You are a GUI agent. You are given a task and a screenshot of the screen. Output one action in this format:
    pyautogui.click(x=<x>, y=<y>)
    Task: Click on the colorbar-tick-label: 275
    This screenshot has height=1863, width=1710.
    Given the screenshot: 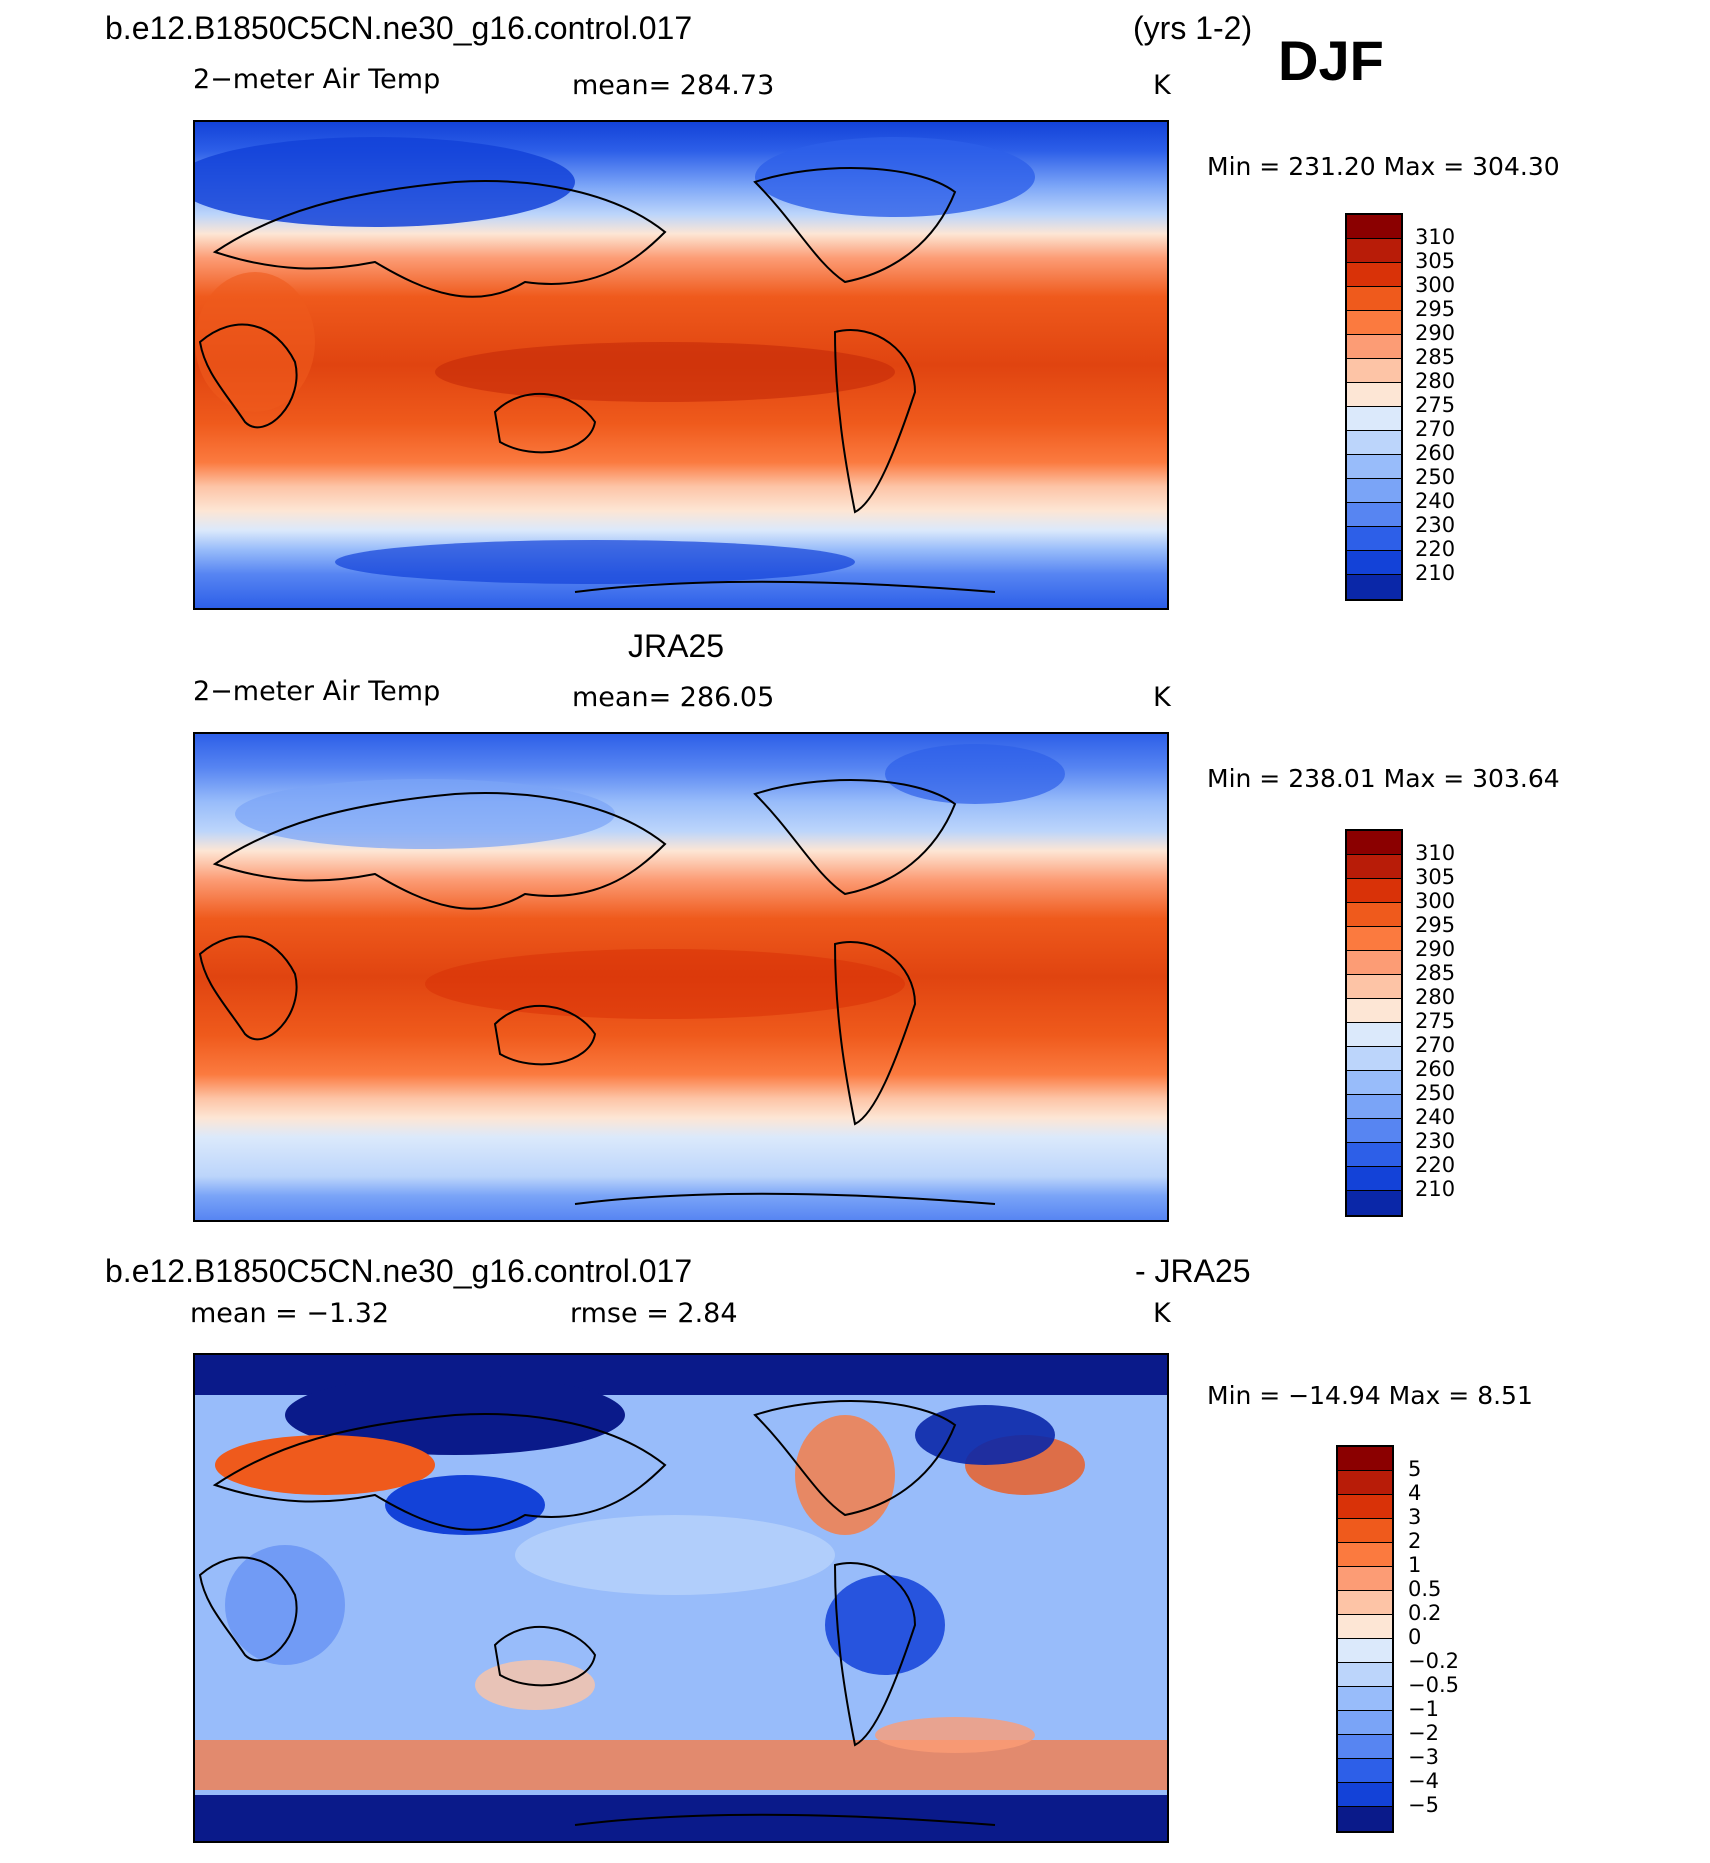 What is the action you would take?
    pyautogui.click(x=1435, y=405)
    